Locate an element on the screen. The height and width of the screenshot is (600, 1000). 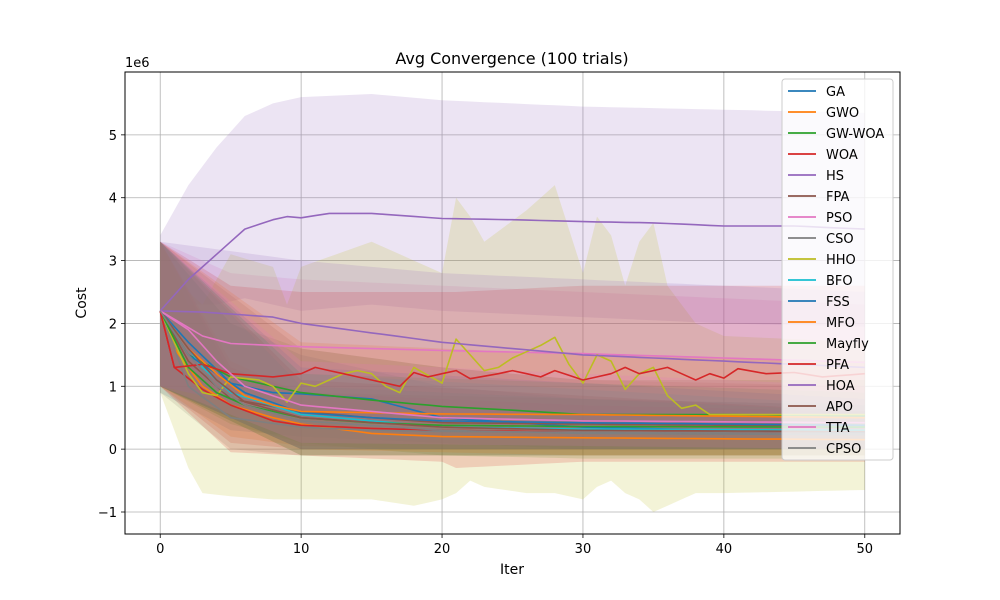
legend-label: GWO is located at coordinates (842, 113).